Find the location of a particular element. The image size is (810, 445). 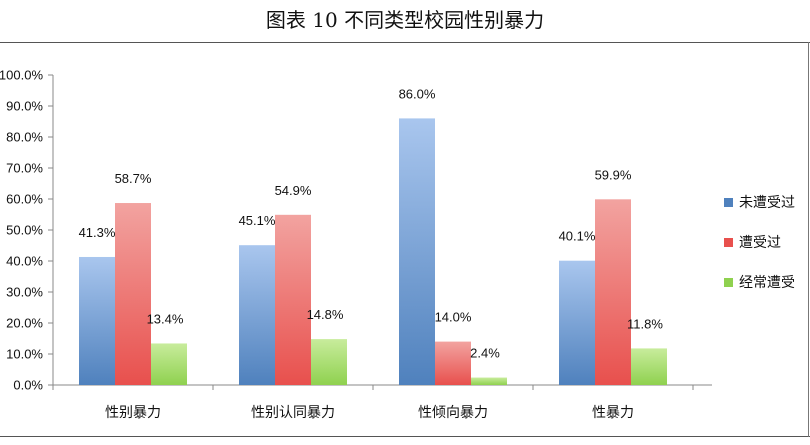

y-tick-label: 80.0% is located at coordinates (24, 137).